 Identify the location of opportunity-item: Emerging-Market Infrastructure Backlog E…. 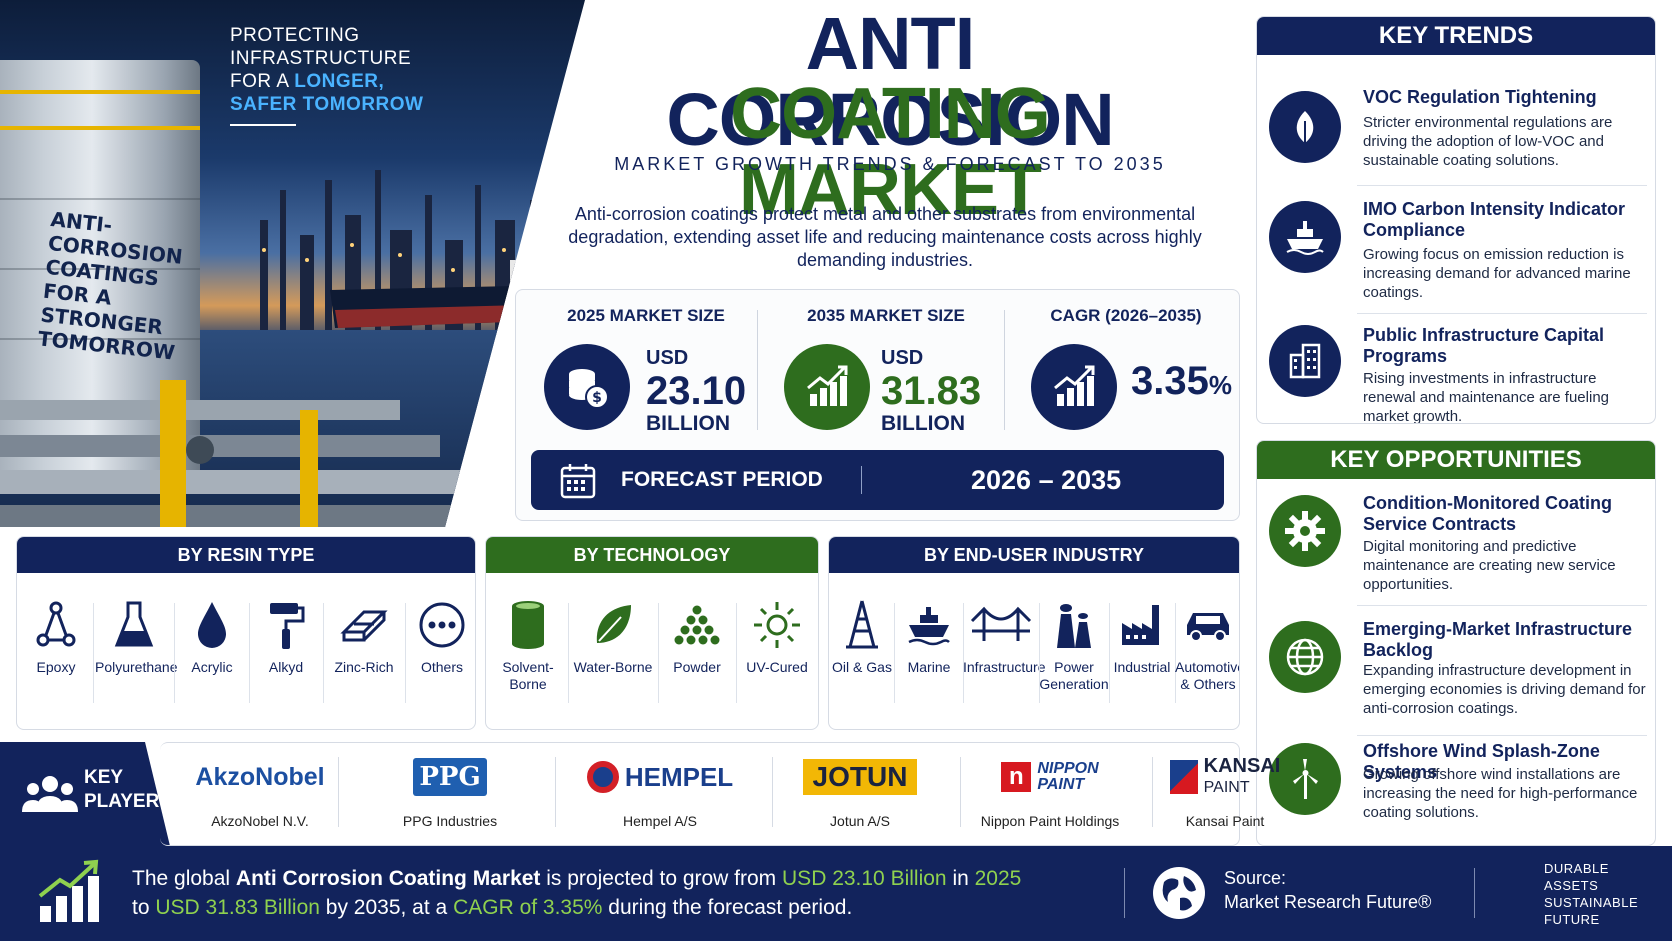
(1456, 671).